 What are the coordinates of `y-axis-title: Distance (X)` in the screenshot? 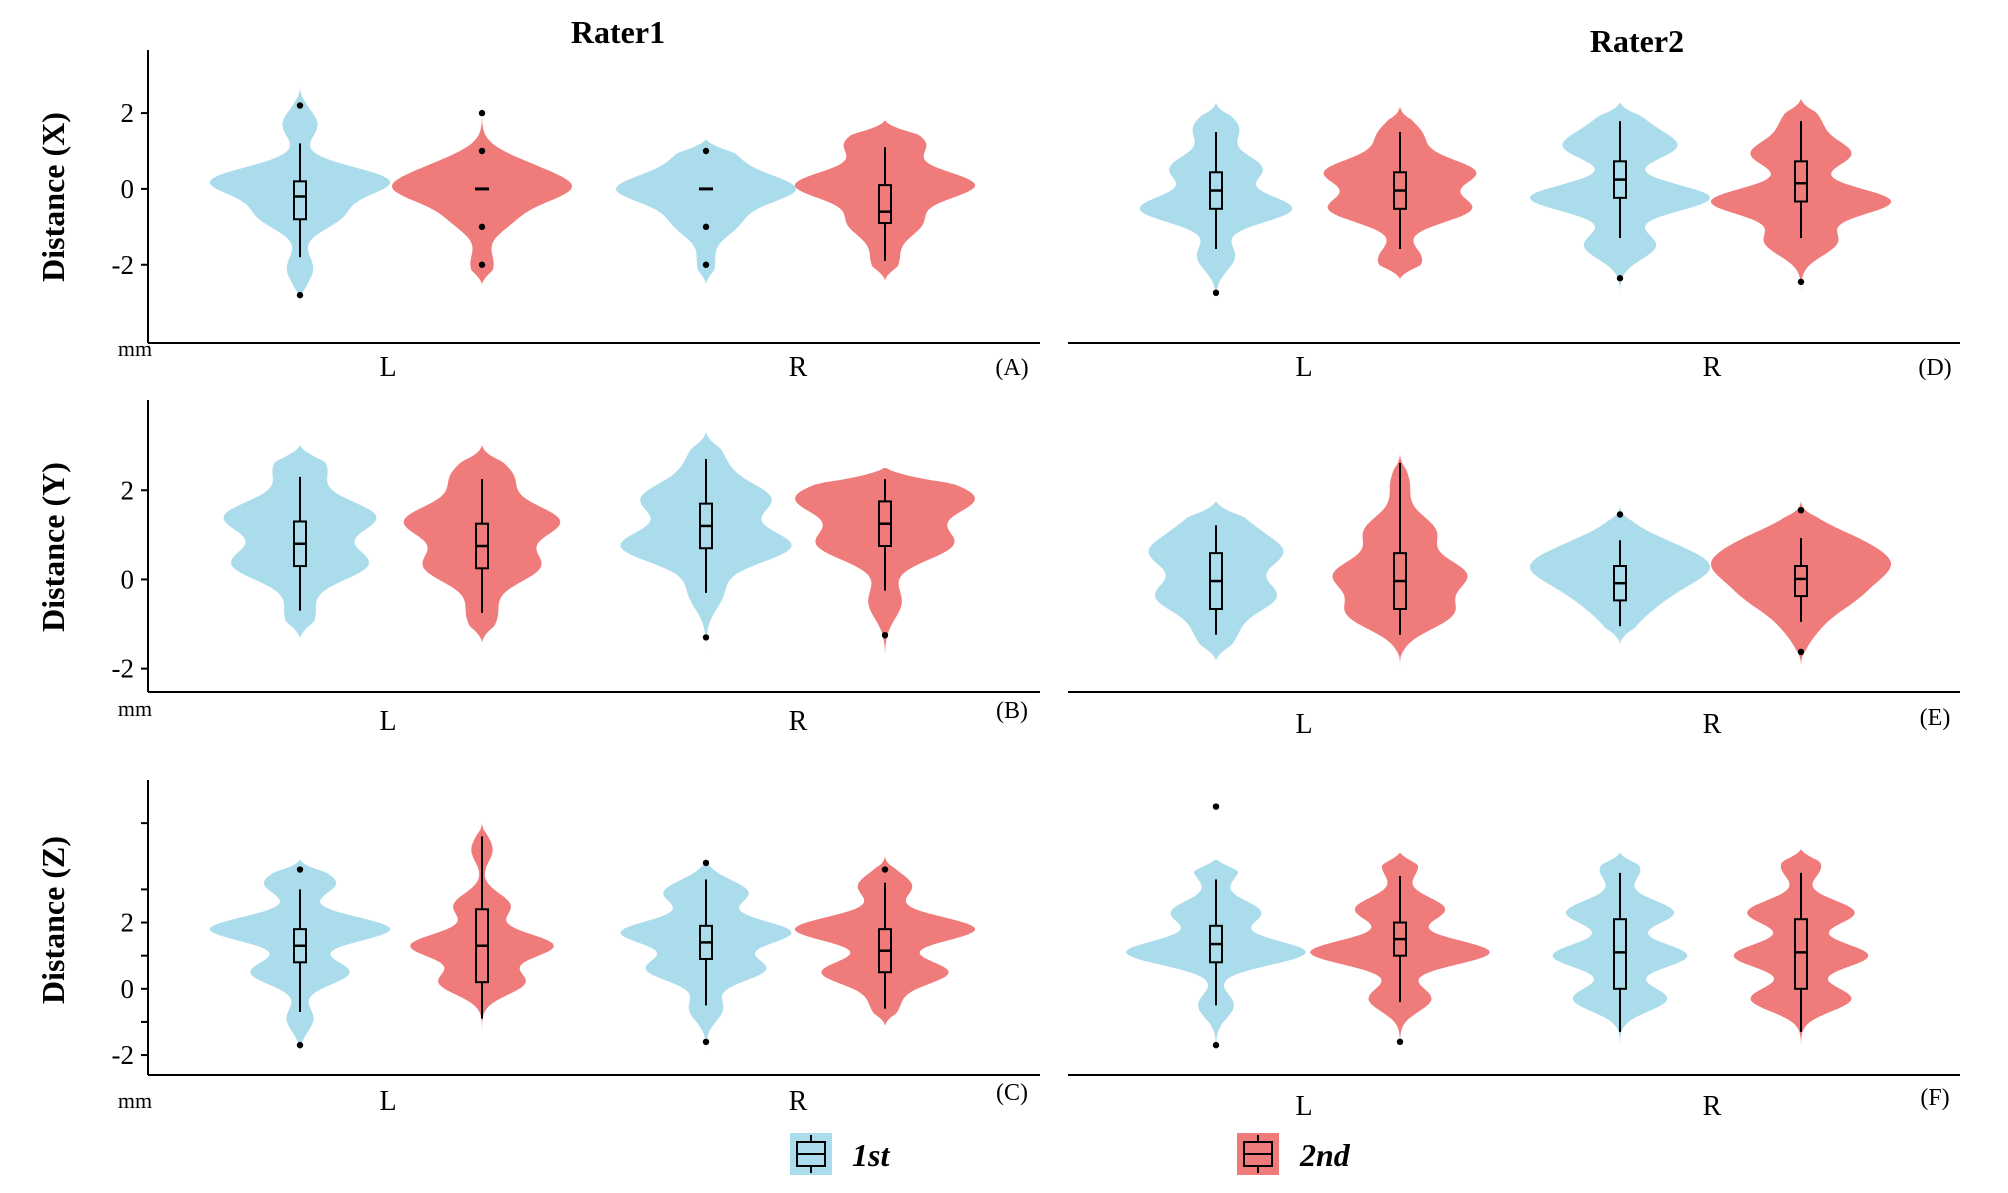 It's located at (53, 197).